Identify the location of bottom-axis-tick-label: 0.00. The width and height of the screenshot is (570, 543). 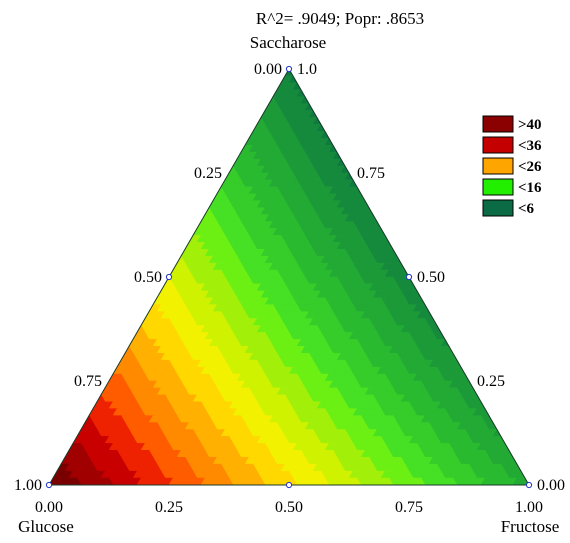
(49, 507).